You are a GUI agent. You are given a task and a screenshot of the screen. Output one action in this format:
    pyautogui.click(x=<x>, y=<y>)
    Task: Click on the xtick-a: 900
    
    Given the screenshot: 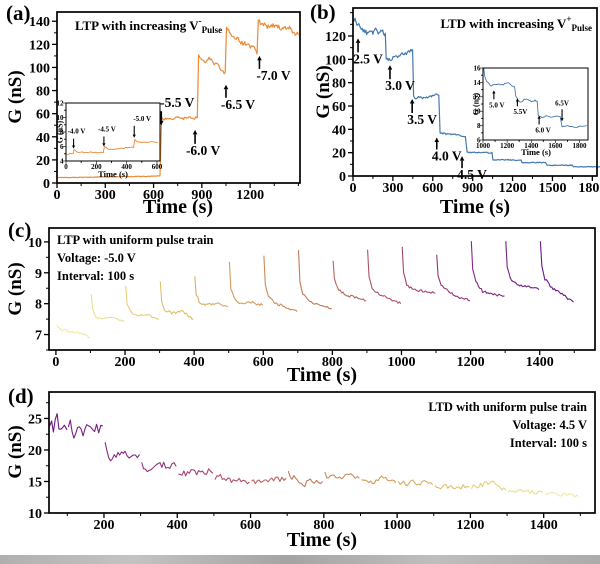 What is the action you would take?
    pyautogui.click(x=201, y=195)
    